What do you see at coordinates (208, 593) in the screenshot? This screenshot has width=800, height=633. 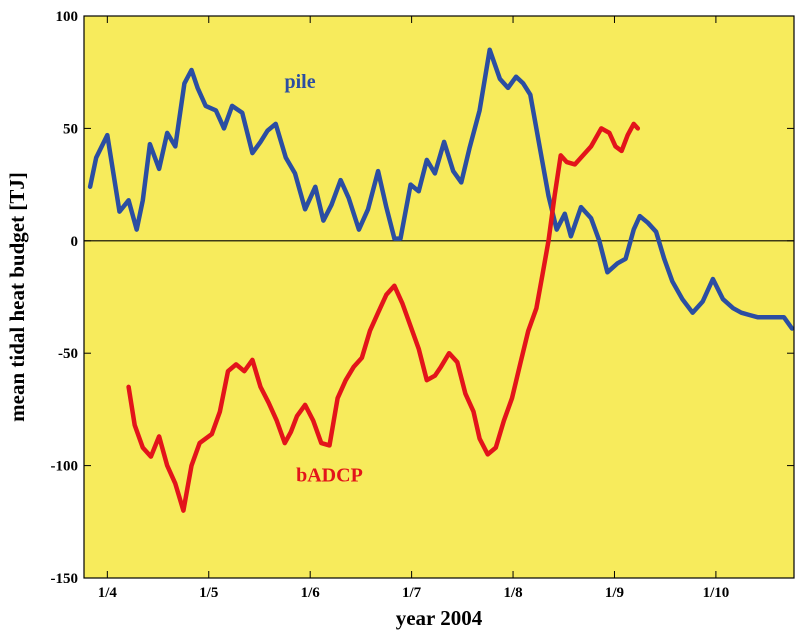 I see `x-tick-label: 1/5` at bounding box center [208, 593].